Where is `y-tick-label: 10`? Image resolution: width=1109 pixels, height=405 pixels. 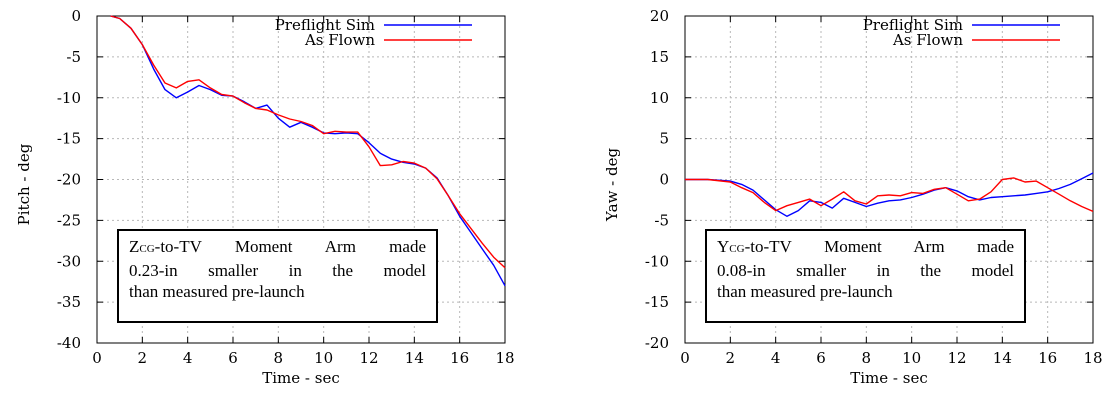
y-tick-label: 10 is located at coordinates (659, 98).